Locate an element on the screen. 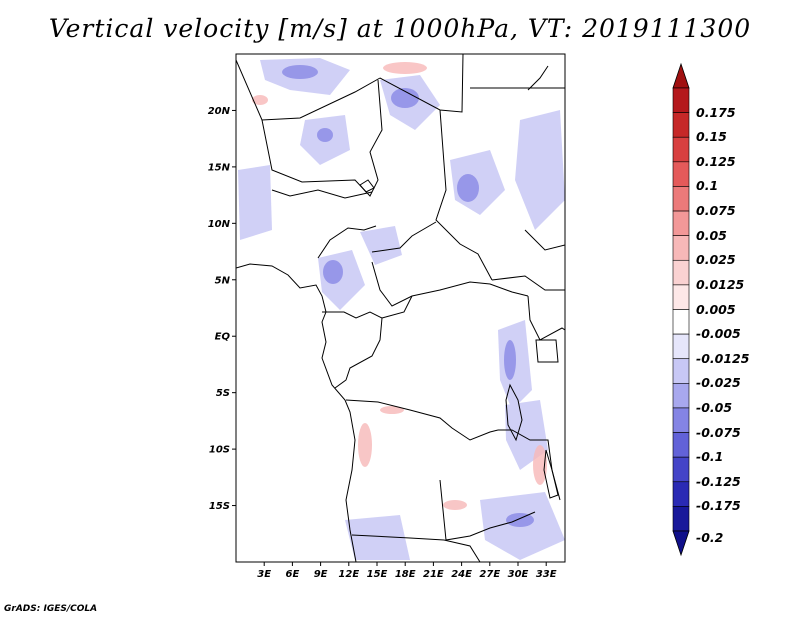  lon-tick-label: 21E is located at coordinates (433, 574).